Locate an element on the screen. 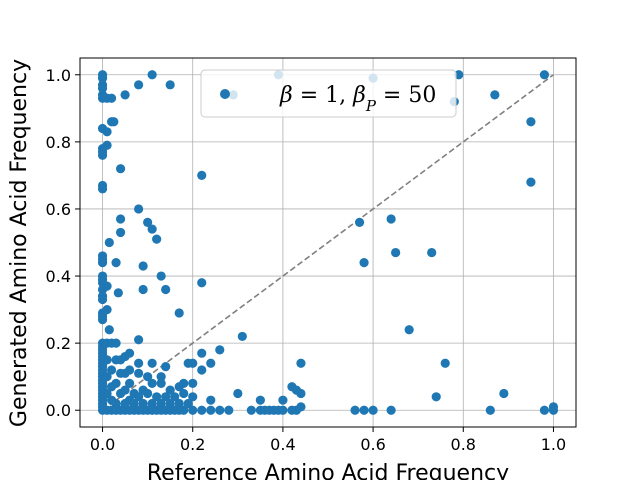 This screenshot has height=480, width=640. y-axis-ticks: 0.0 0.2 0.4 0.6 0.8 1.0 is located at coordinates (63, 243).